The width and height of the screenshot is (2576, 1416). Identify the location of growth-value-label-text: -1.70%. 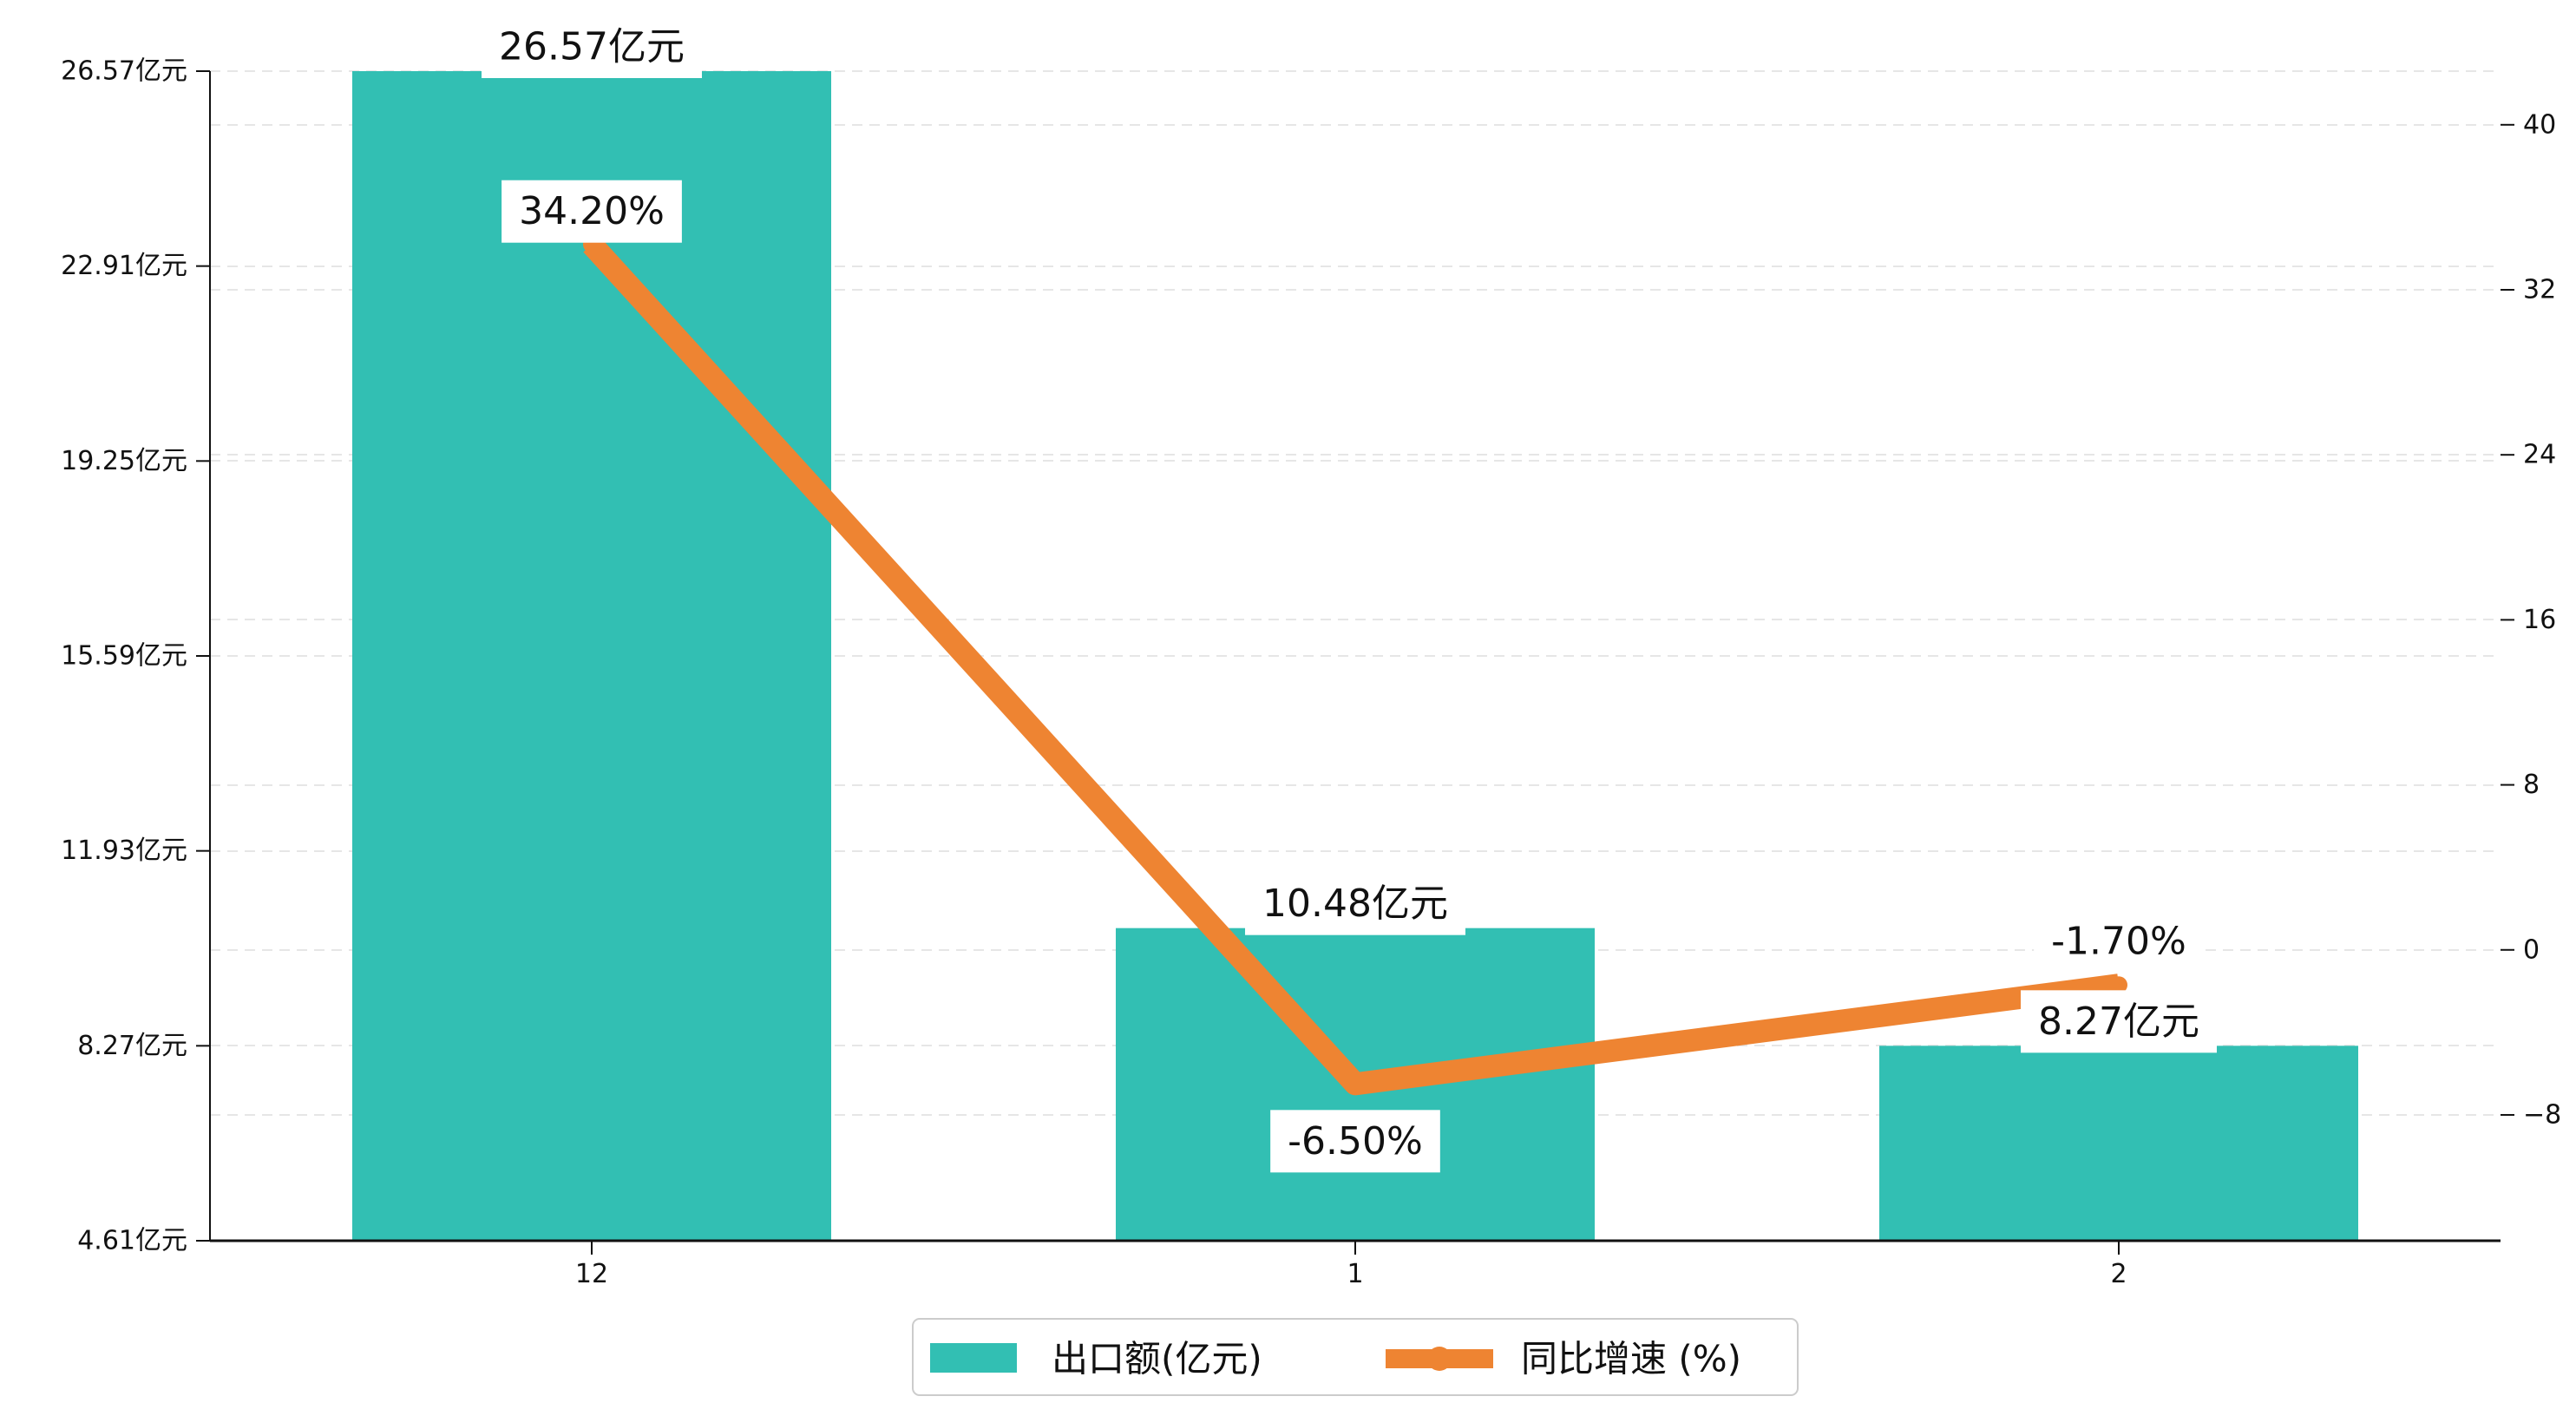
(2118, 942).